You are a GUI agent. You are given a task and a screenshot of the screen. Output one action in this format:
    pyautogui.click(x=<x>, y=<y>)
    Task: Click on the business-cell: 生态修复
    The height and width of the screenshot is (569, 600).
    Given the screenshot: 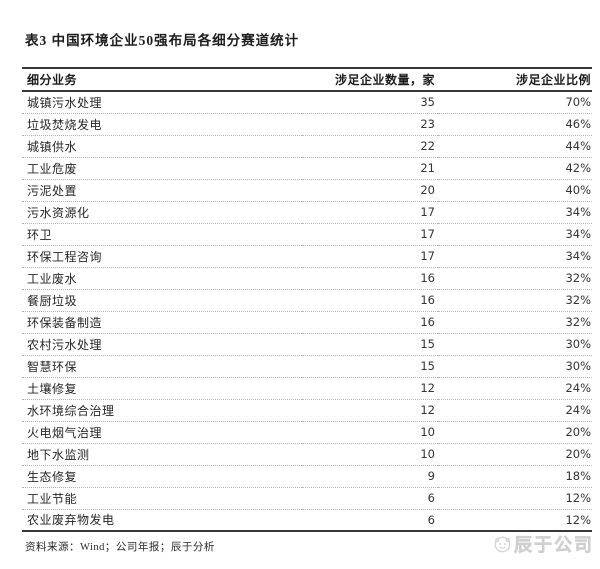 What is the action you would take?
    pyautogui.click(x=52, y=476)
    